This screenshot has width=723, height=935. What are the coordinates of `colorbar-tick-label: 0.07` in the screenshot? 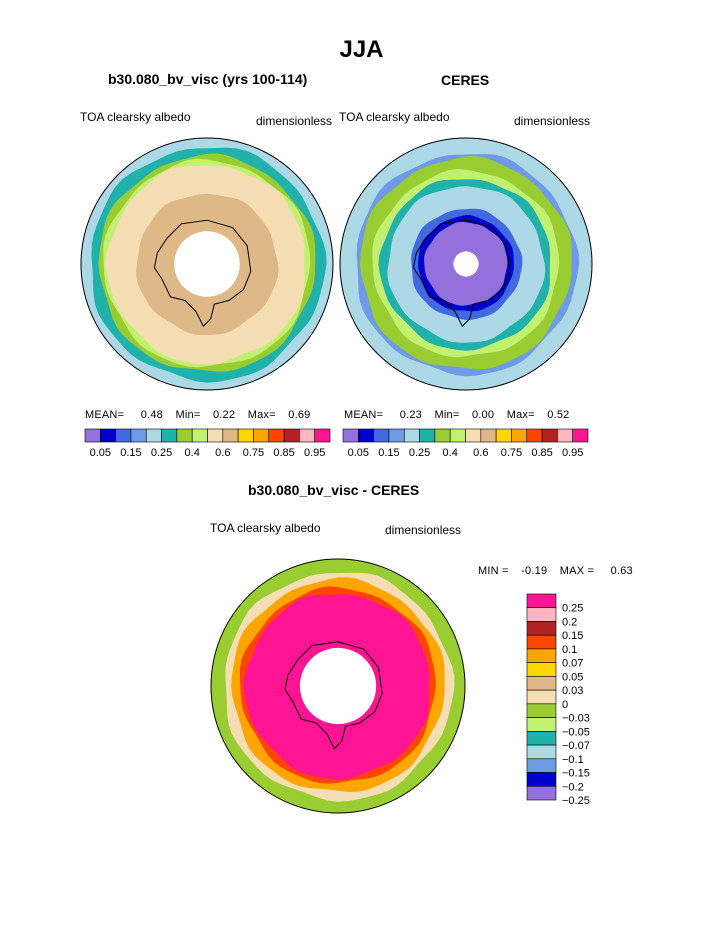 It's located at (572, 664).